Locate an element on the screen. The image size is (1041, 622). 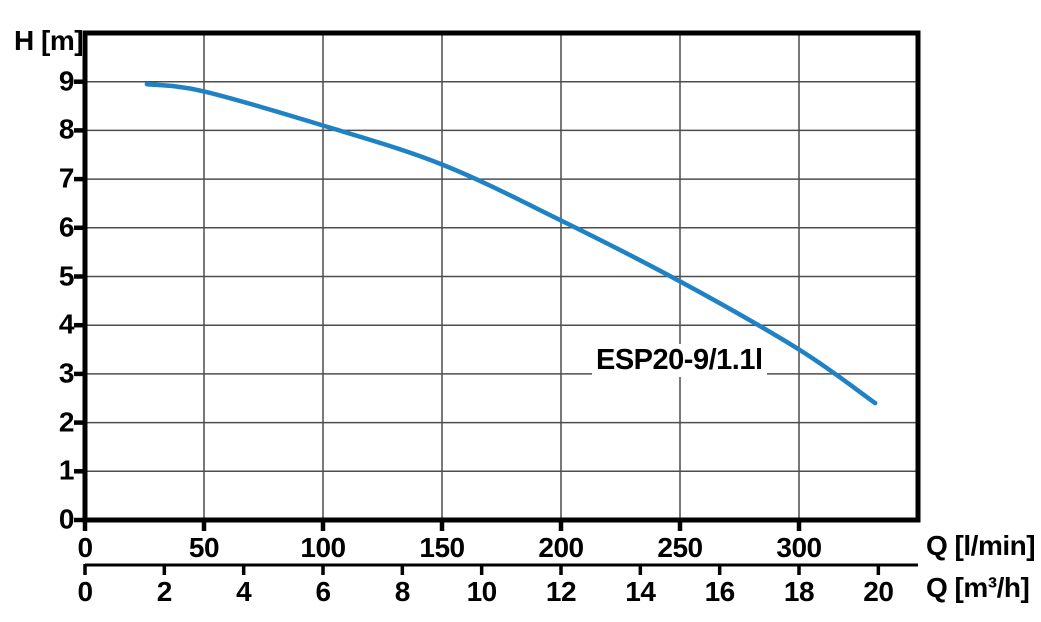
x-primary-tick-label: 100 is located at coordinates (323, 547).